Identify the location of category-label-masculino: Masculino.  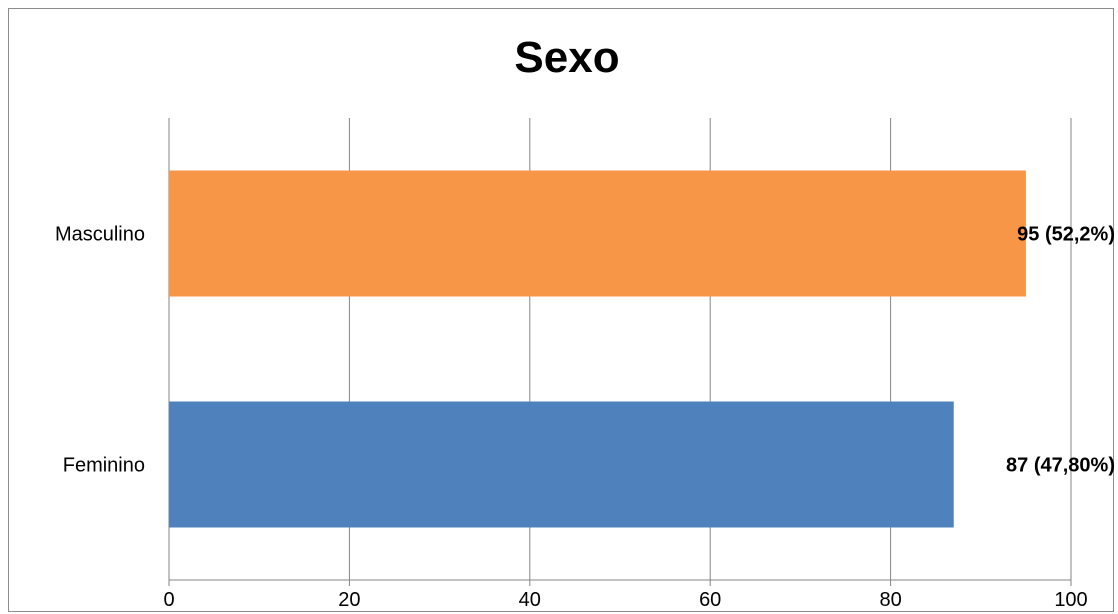
(100, 235).